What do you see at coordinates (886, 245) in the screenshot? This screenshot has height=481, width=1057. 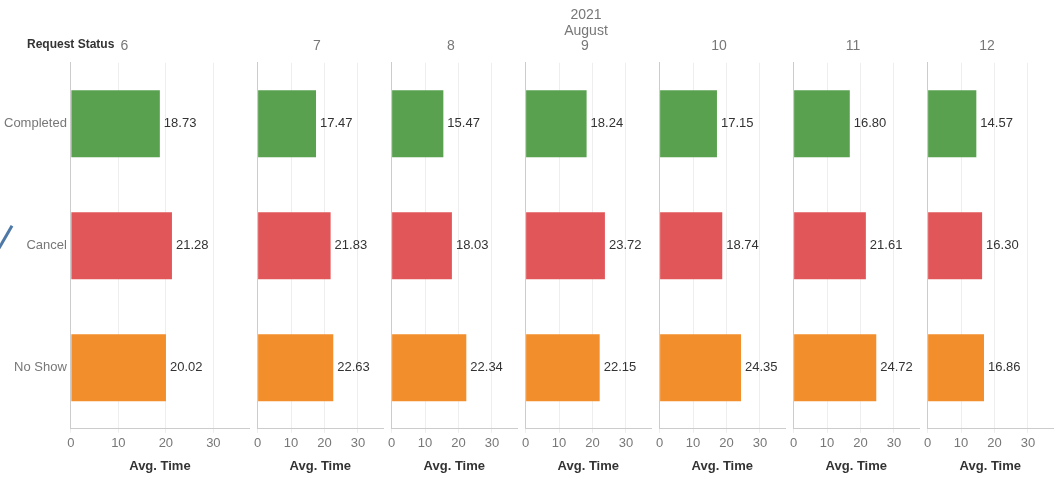 I see `data-label: 21.61` at bounding box center [886, 245].